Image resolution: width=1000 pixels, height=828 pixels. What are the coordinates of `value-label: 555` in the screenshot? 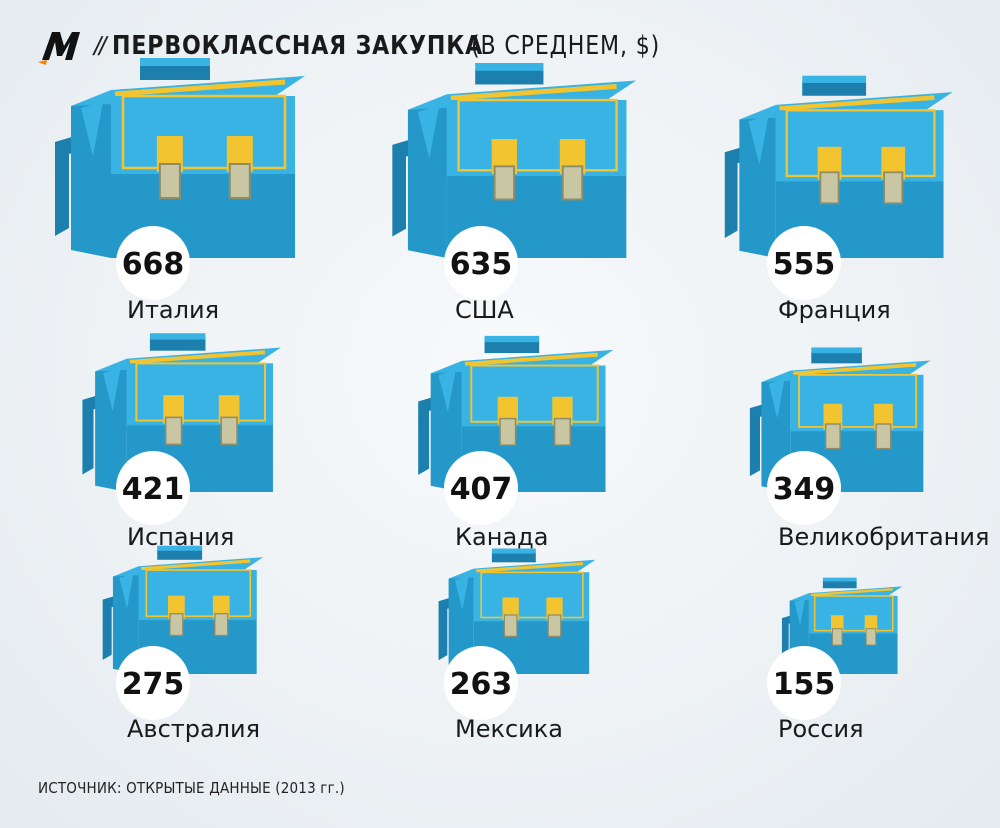 It's located at (804, 264).